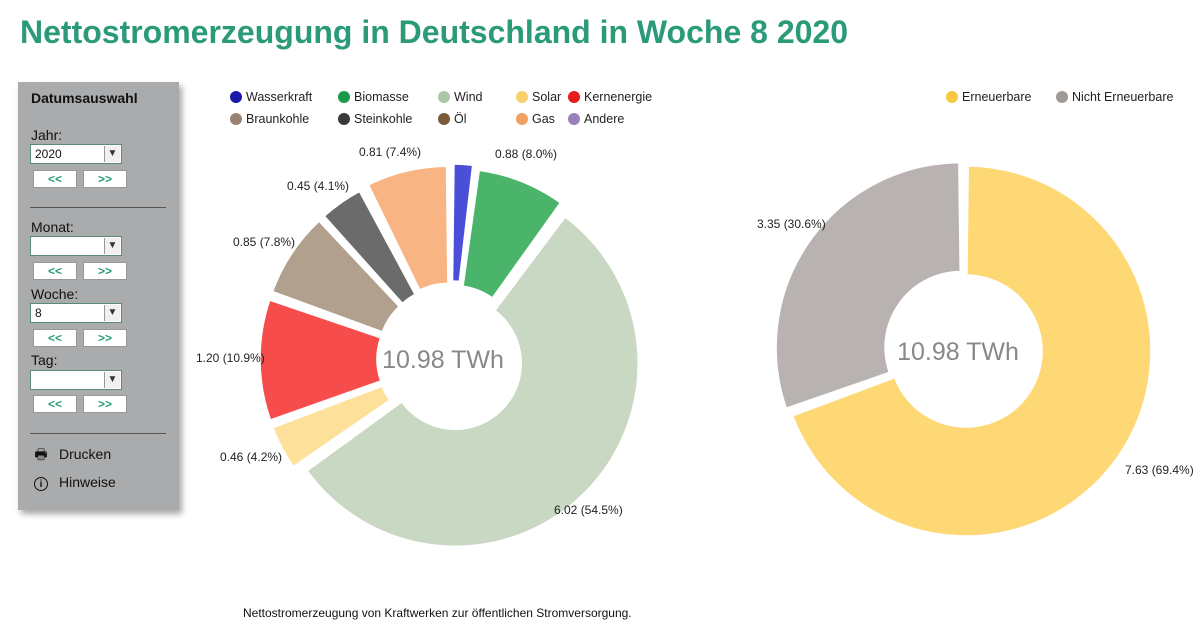  What do you see at coordinates (85, 454) in the screenshot?
I see `print-label: Drucken` at bounding box center [85, 454].